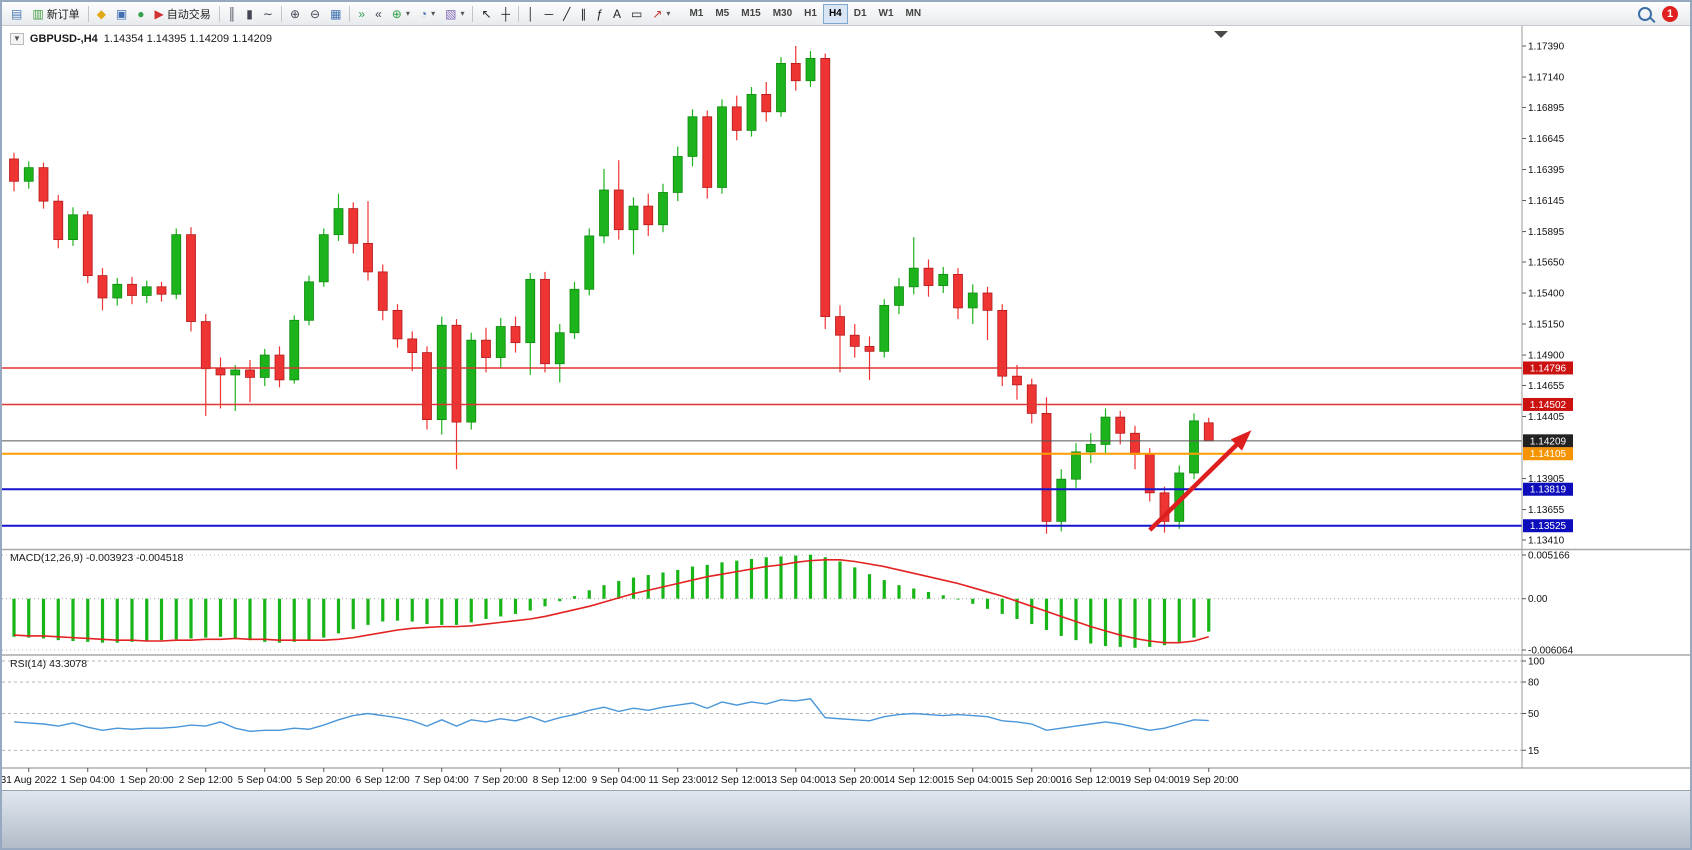 Image resolution: width=1692 pixels, height=850 pixels. I want to click on timeframe-m1-button: M1, so click(696, 14).